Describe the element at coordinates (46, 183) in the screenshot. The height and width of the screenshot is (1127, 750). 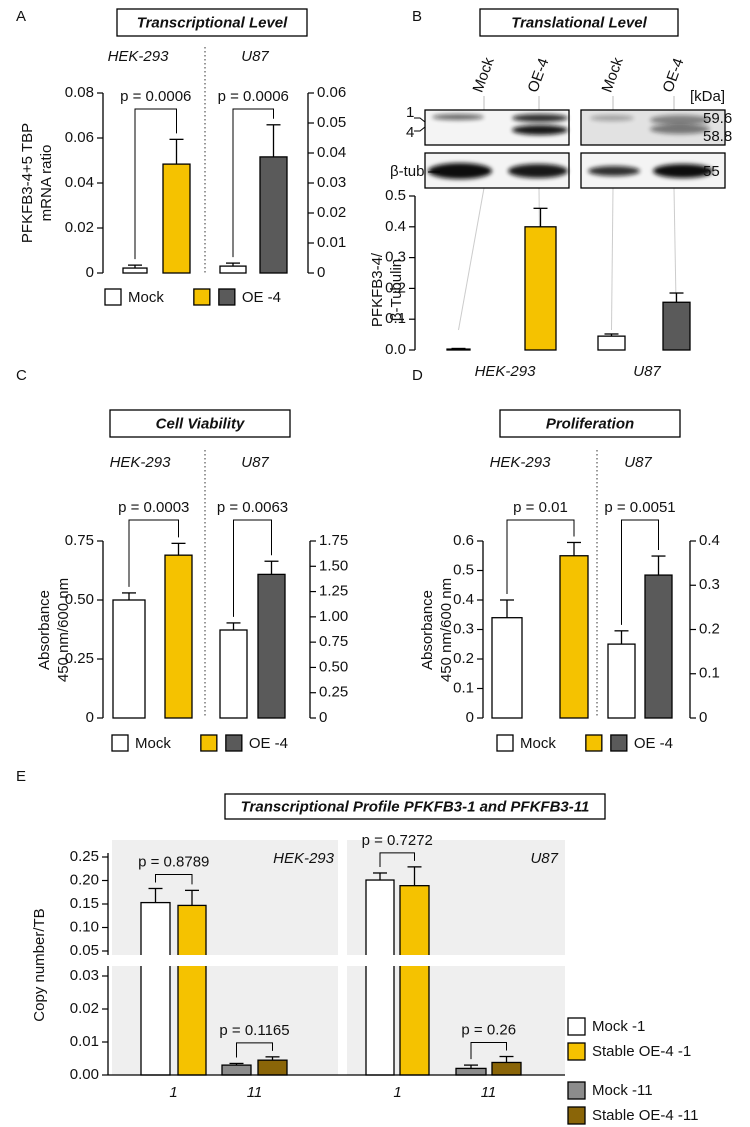
I see `y-axis-label: mRNA ratio` at that location.